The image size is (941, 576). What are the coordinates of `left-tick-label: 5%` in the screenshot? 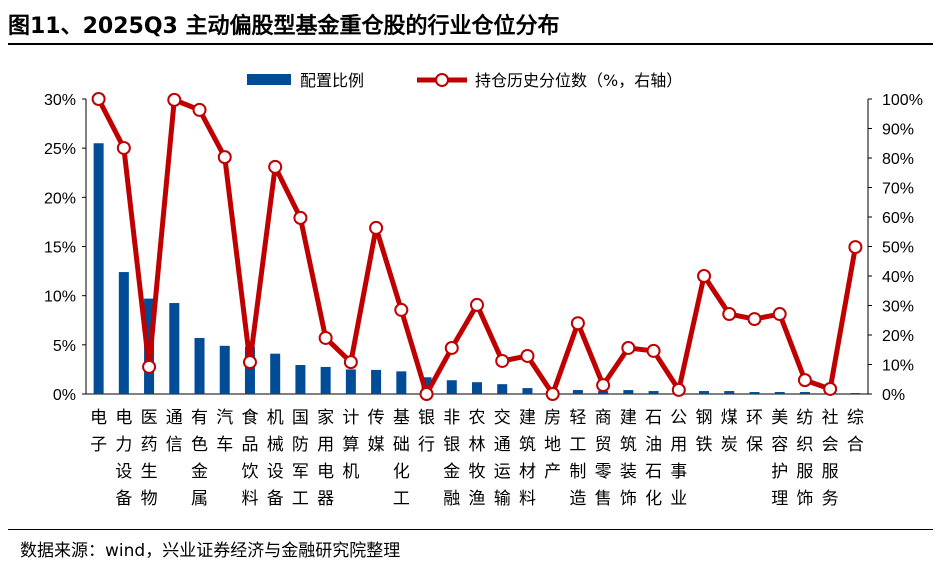 It's located at (64, 346).